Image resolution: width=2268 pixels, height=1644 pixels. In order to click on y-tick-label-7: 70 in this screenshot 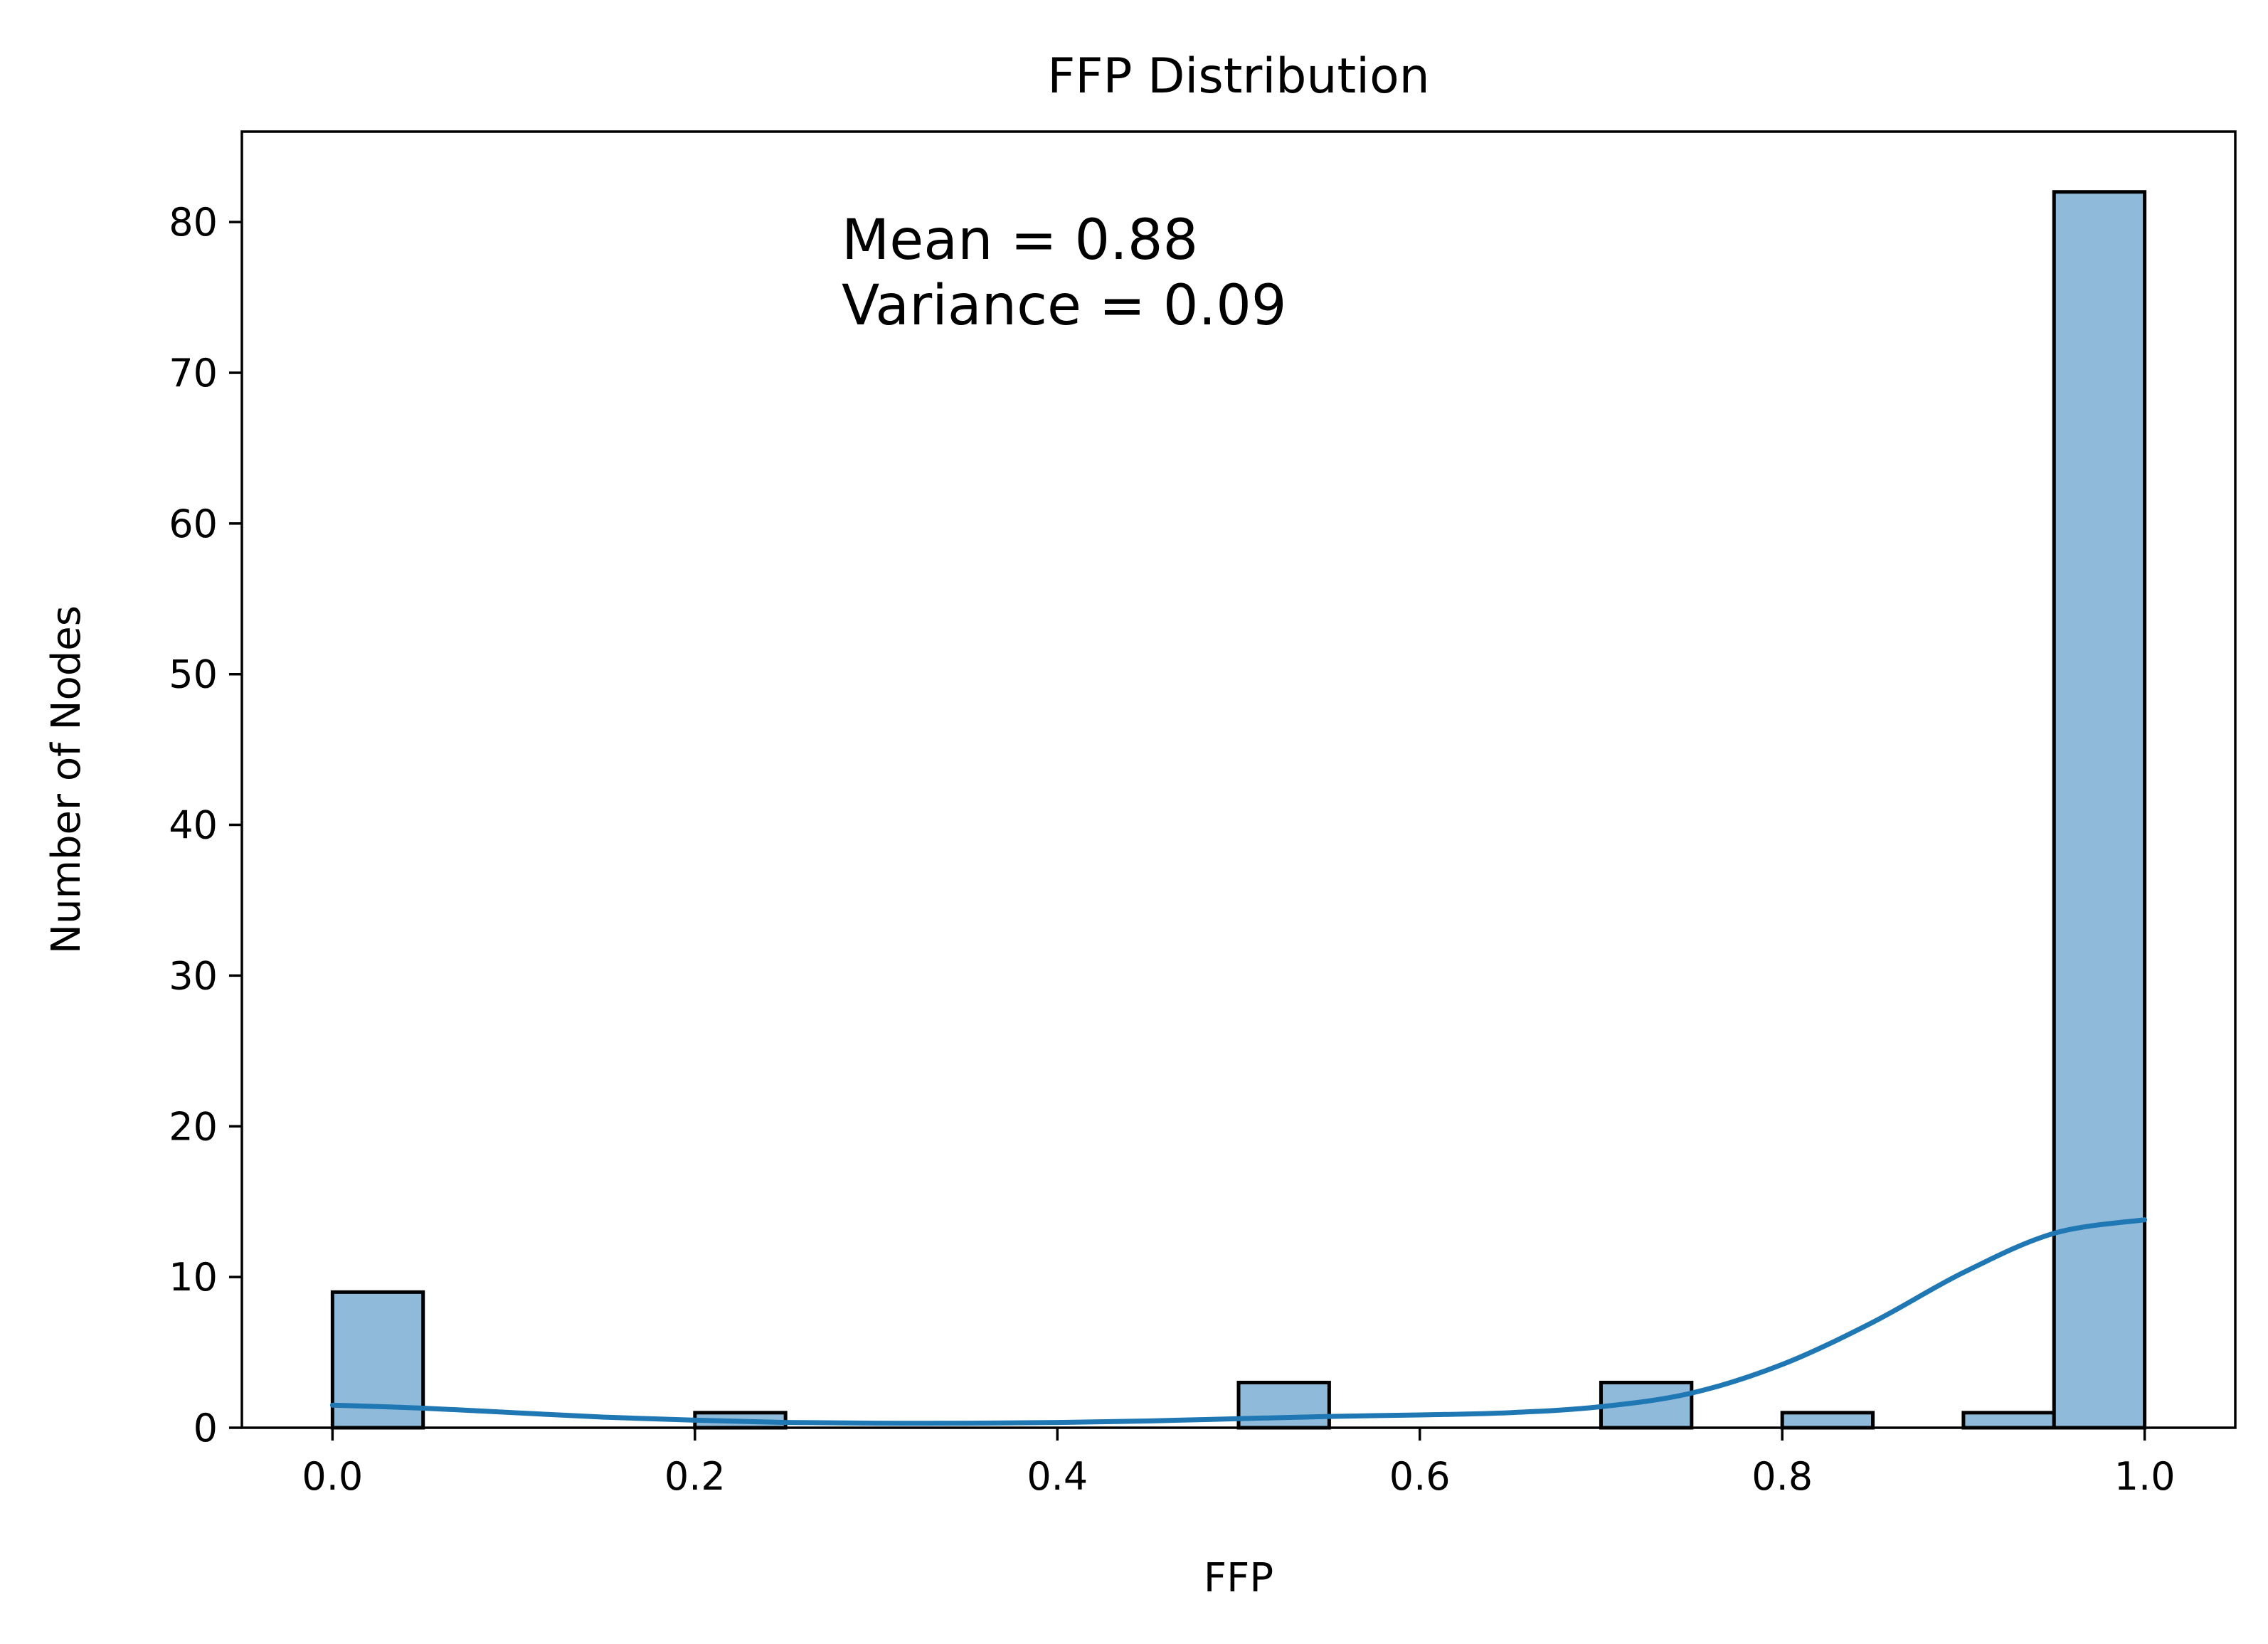, I will do `click(193, 373)`.